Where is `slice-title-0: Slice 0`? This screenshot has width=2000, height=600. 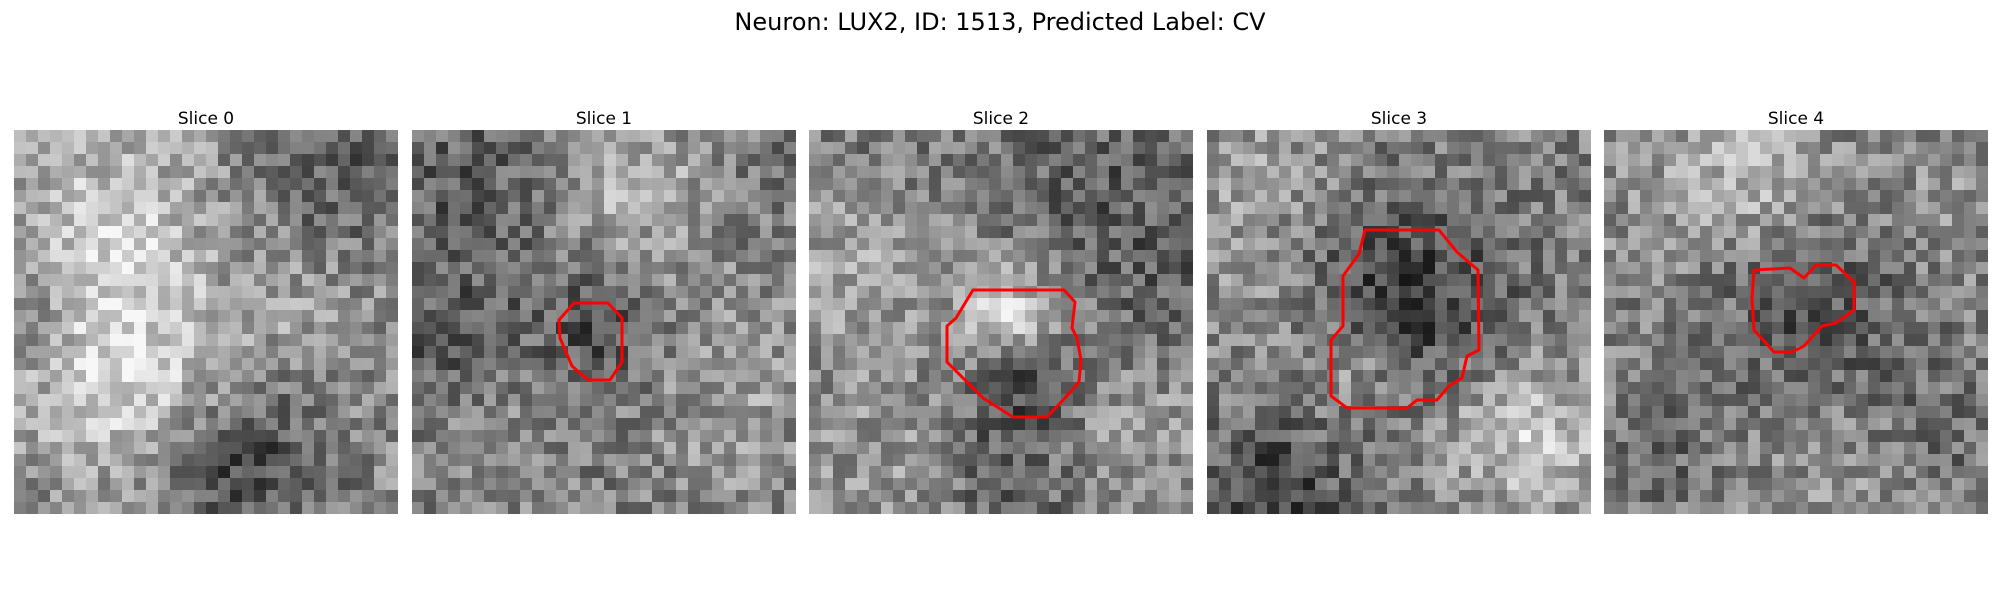
slice-title-0: Slice 0 is located at coordinates (206, 119).